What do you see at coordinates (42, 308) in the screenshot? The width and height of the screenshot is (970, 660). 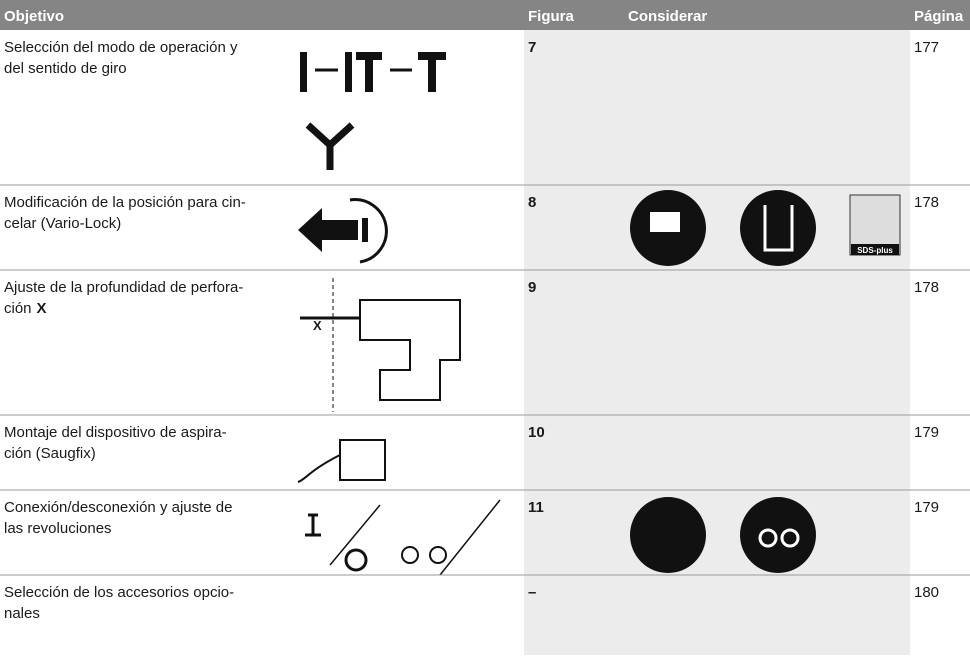 I see `objective-emphasis: X` at bounding box center [42, 308].